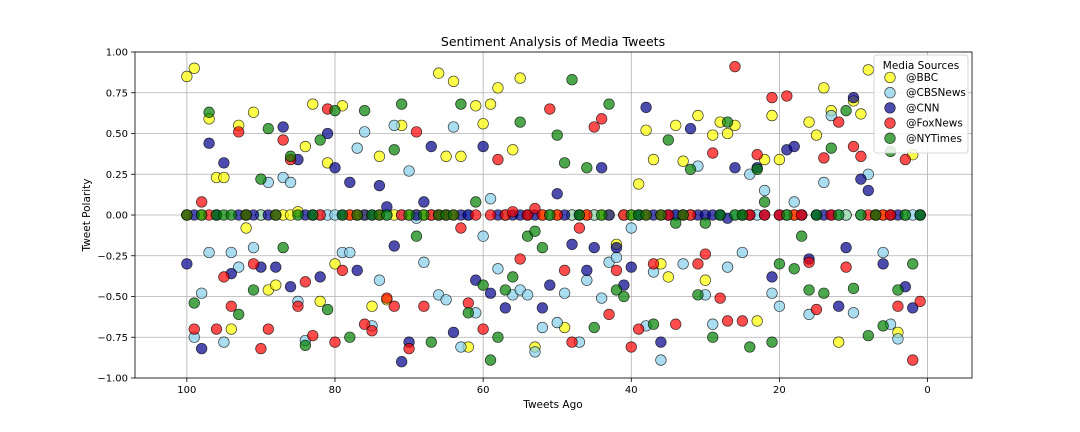 The image size is (1080, 432). What do you see at coordinates (112, 256) in the screenshot?
I see `y-tick-label: −0.25` at bounding box center [112, 256].